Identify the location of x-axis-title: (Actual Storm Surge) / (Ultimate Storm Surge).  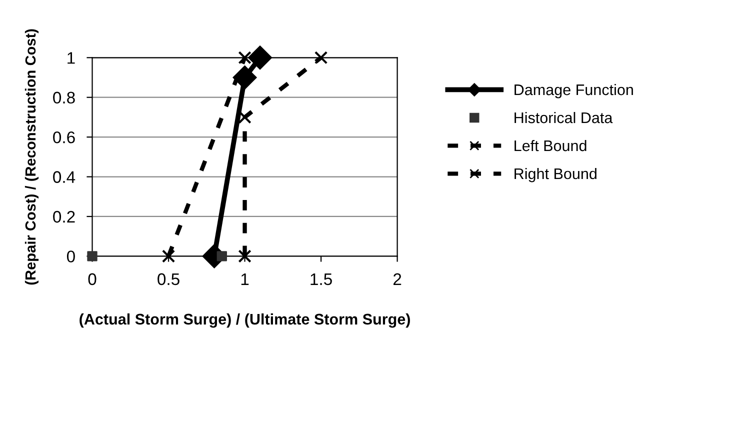
(245, 320).